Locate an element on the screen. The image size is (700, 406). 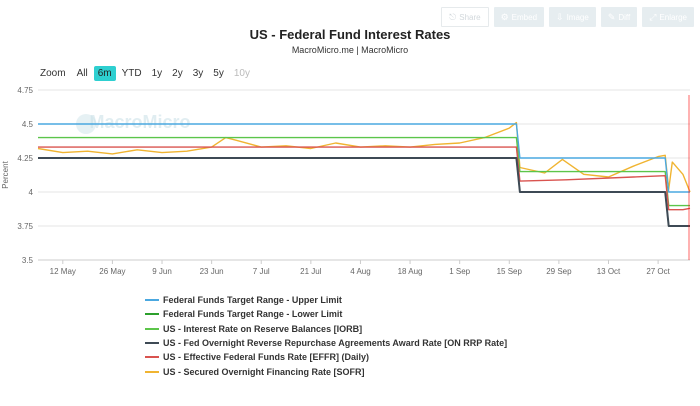
legend-swatch-upper is located at coordinates (152, 300).